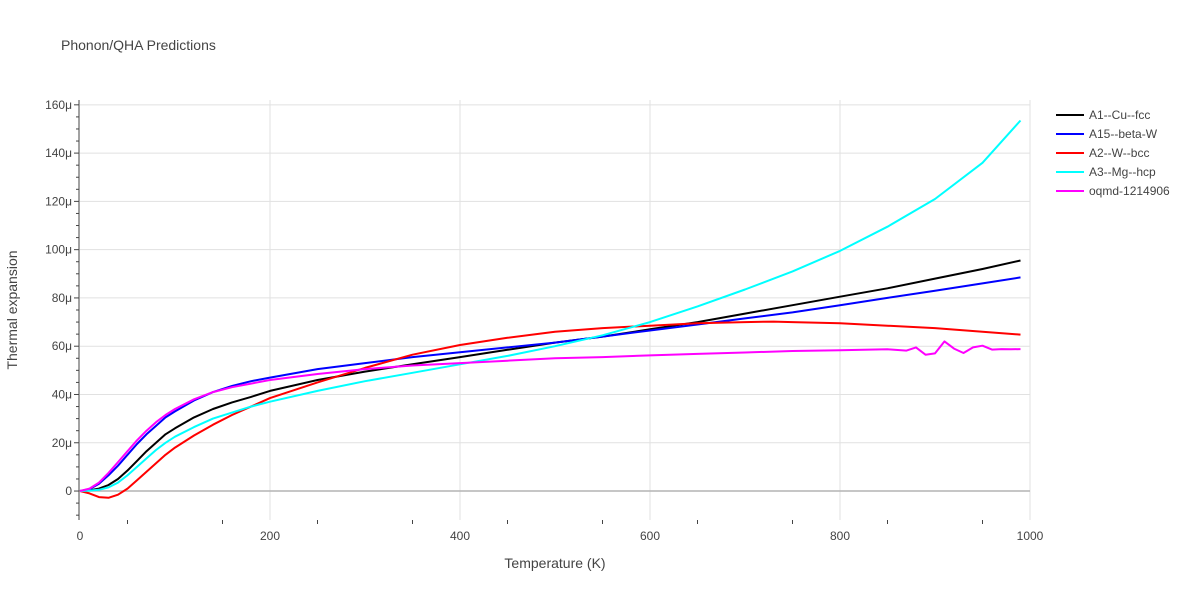  I want to click on y-tick-label: 100μ, so click(58, 250).